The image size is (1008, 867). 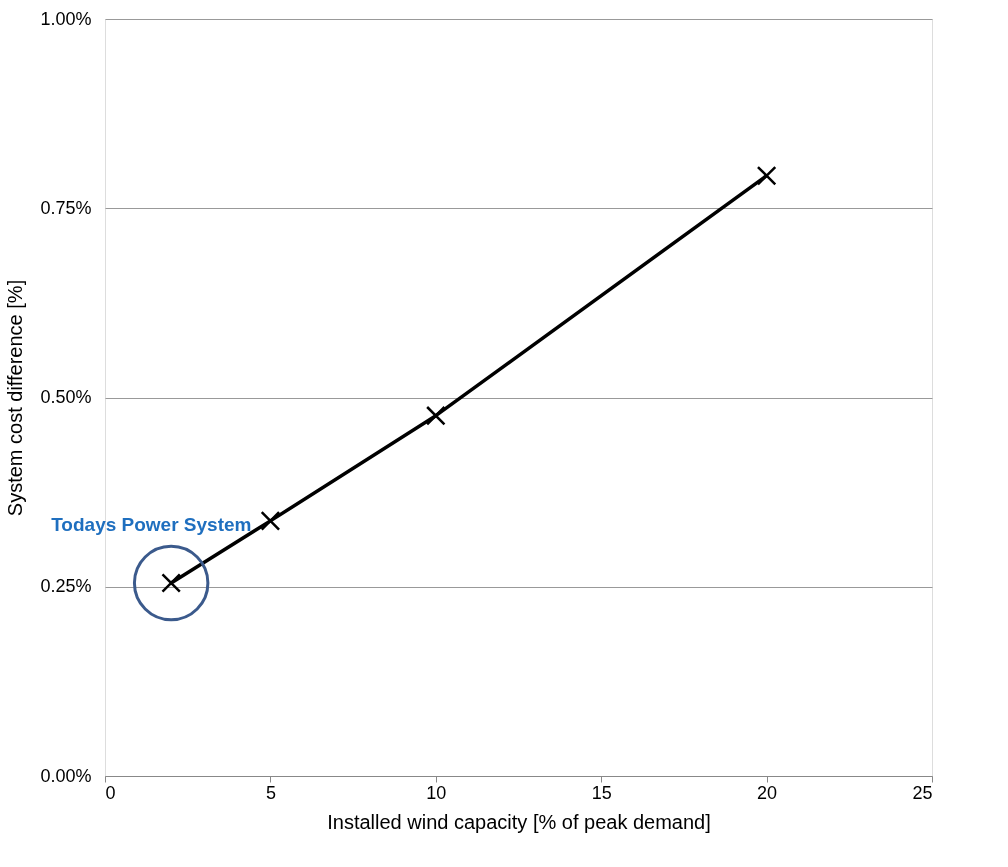 I want to click on x-tick-label: 5, so click(x=270, y=792).